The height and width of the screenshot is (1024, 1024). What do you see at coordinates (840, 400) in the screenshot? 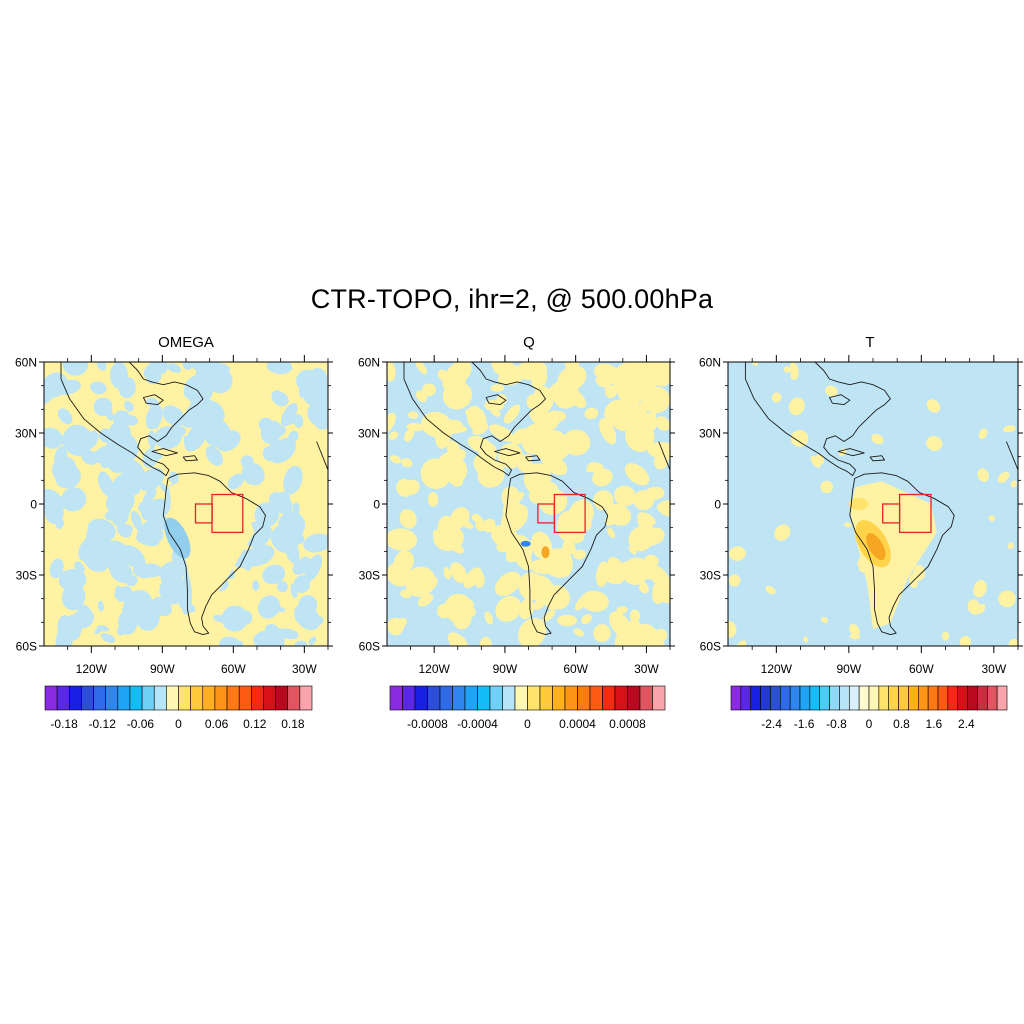
I see `coastline-great-lakes` at bounding box center [840, 400].